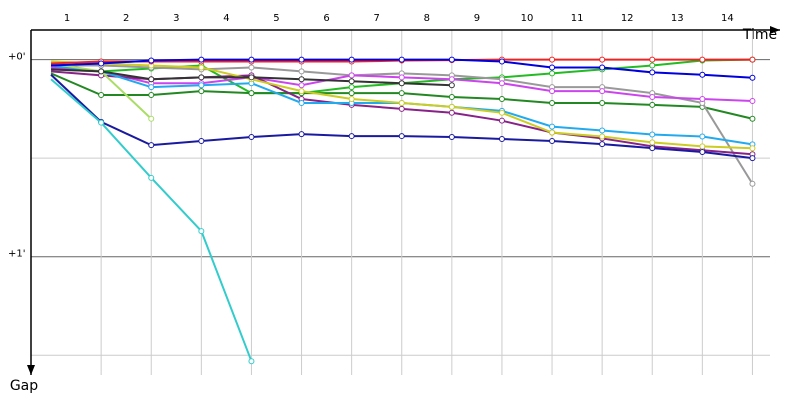 The image size is (800, 400). I want to click on lap-label: 14, so click(727, 18).